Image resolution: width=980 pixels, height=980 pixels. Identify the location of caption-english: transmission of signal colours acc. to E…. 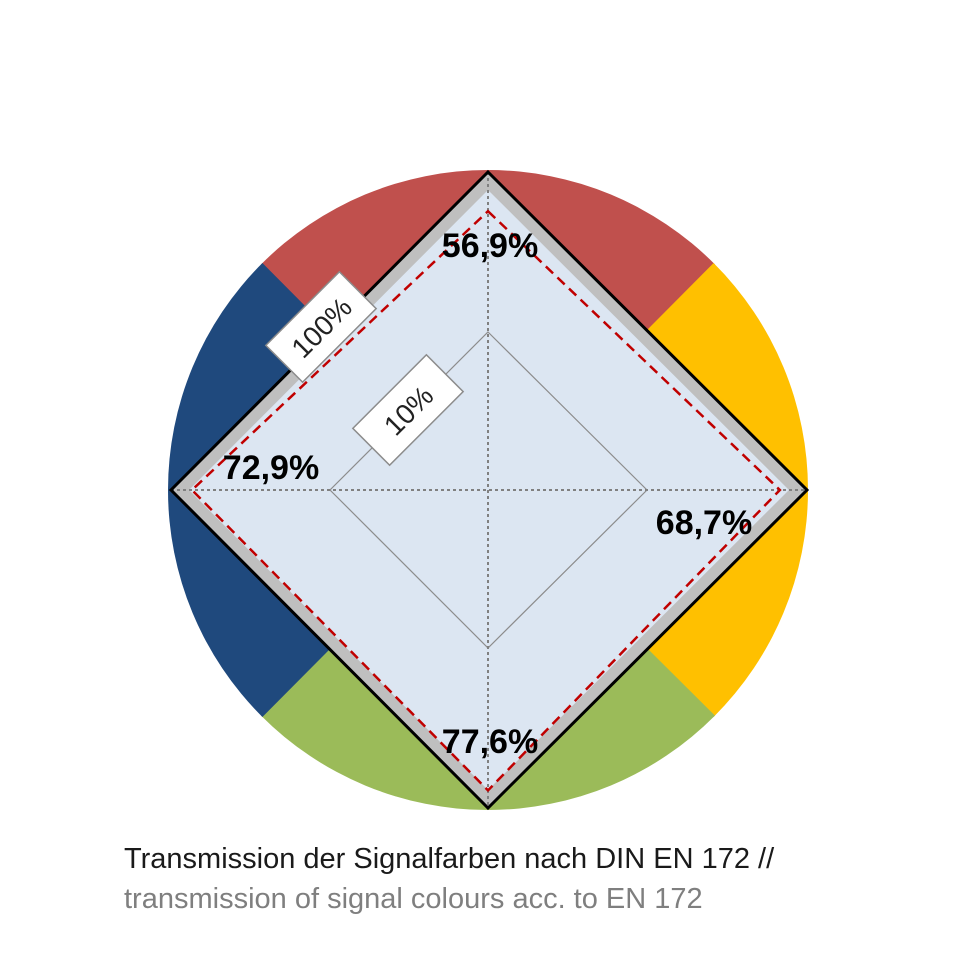
(413, 899).